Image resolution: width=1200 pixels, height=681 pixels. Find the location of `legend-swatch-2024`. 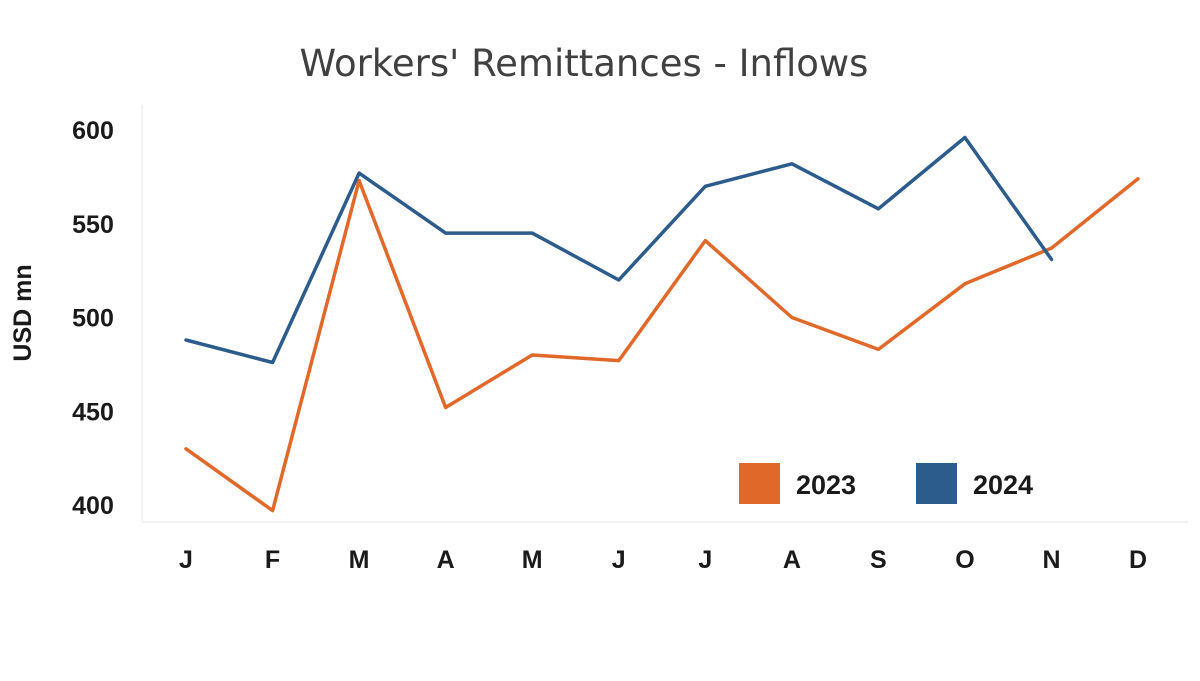

legend-swatch-2024 is located at coordinates (936, 483).